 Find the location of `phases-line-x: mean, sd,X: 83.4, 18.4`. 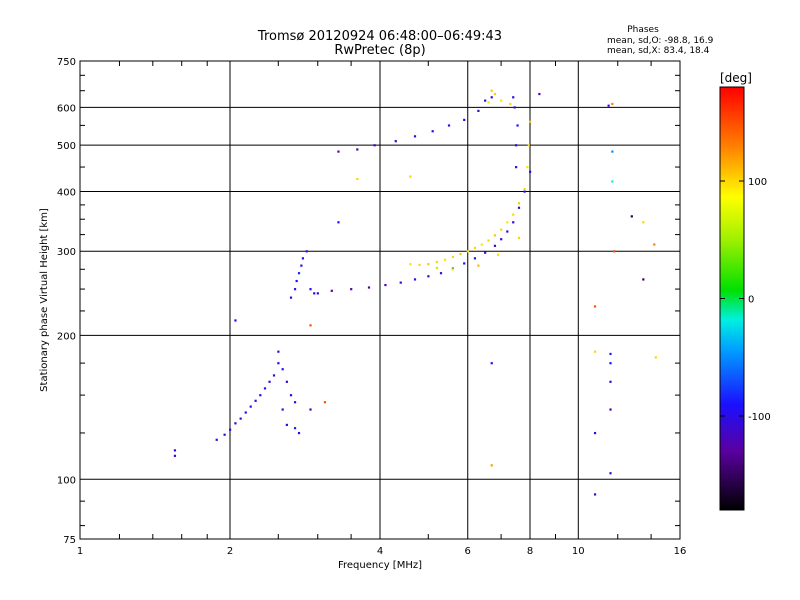

phases-line-x: mean, sd,X: 83.4, 18.4 is located at coordinates (658, 51).